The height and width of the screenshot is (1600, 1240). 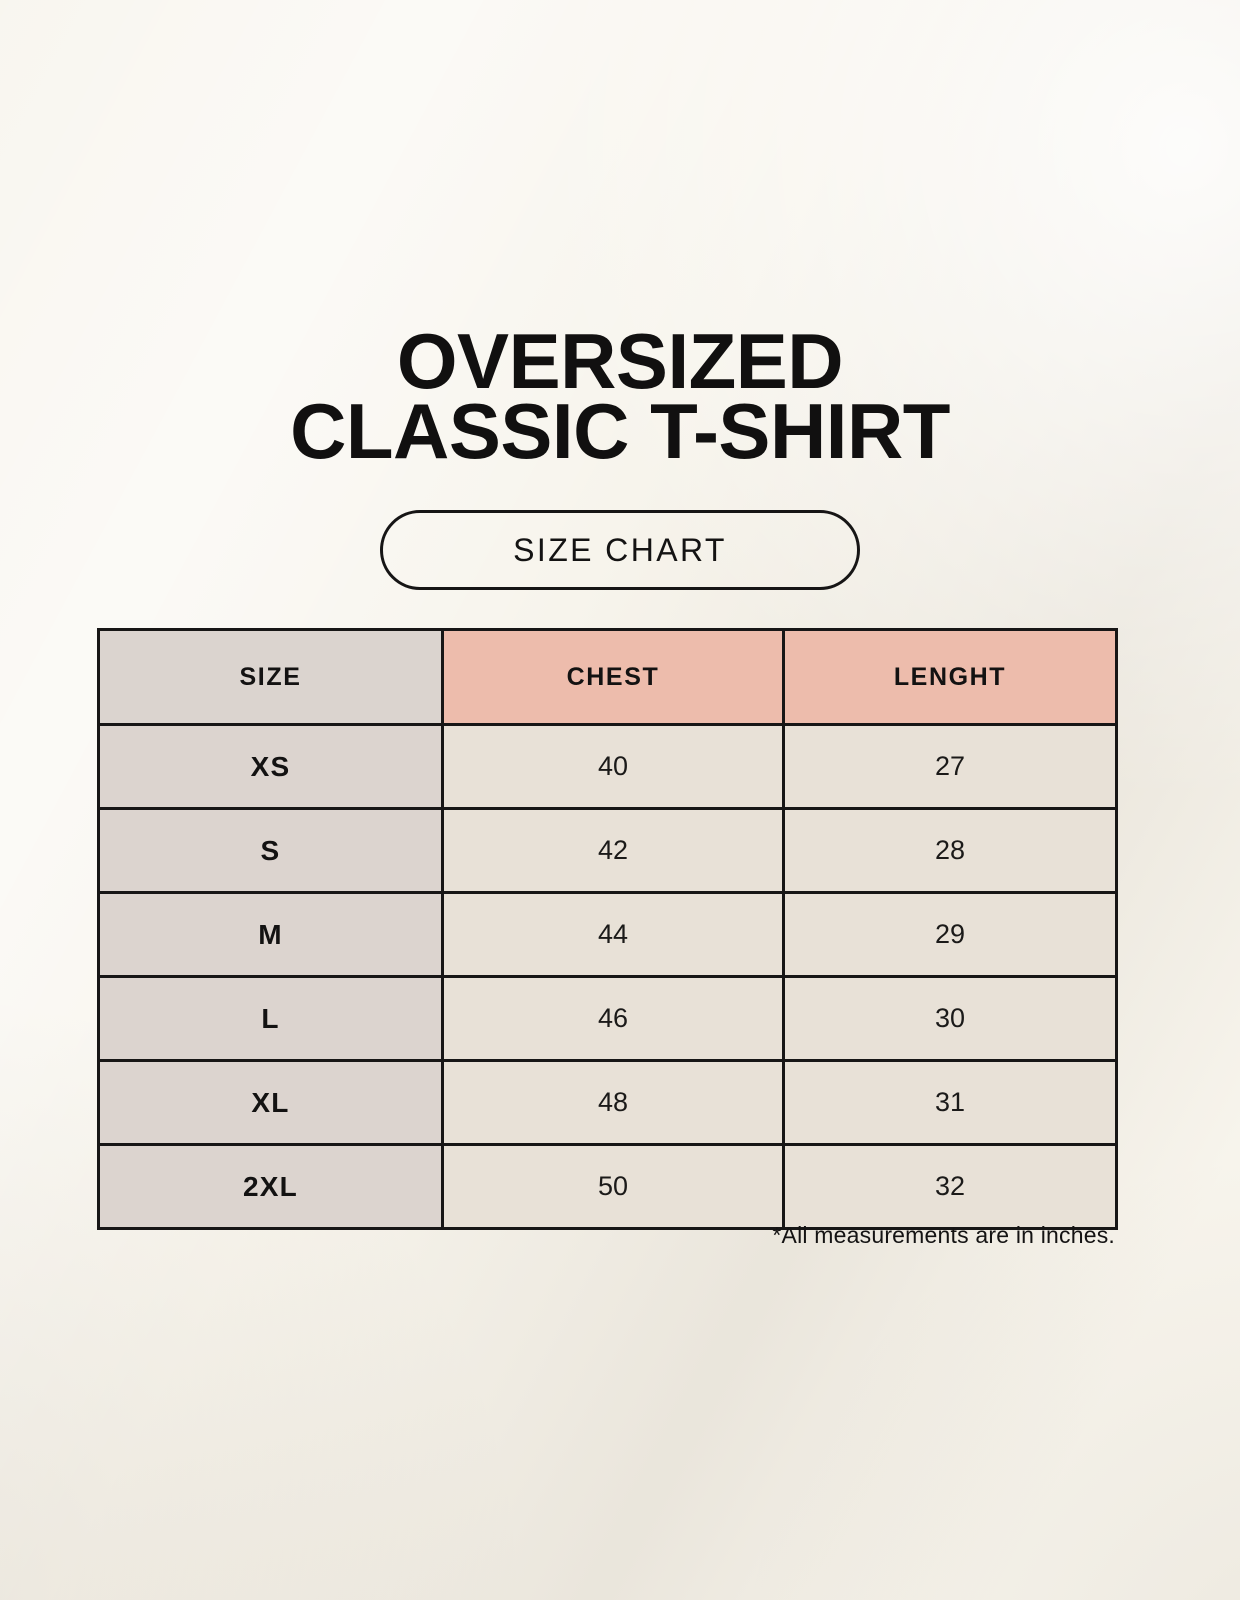 I want to click on column-header-chest: CHEST, so click(x=613, y=677).